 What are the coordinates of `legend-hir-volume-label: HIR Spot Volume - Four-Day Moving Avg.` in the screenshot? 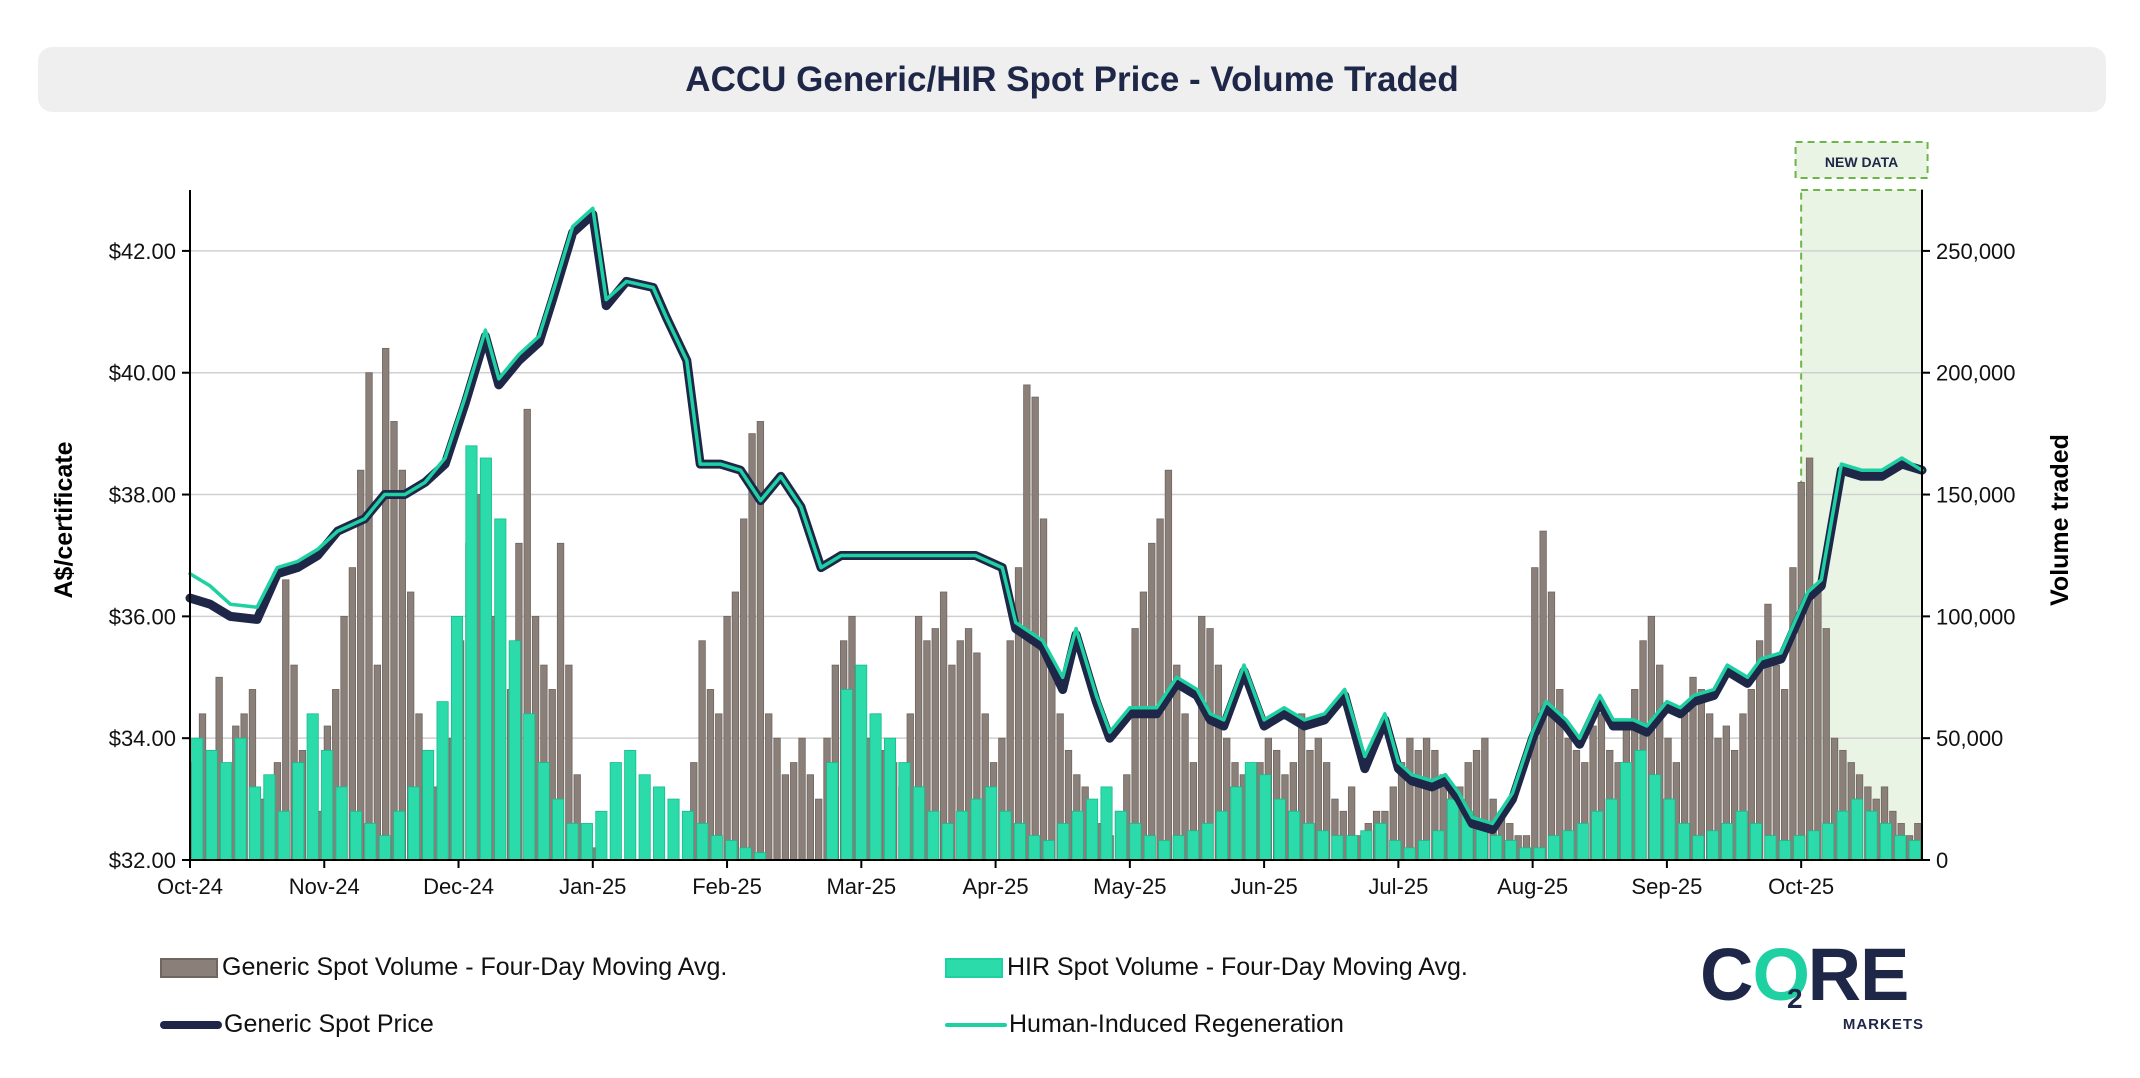 It's located at (1237, 967).